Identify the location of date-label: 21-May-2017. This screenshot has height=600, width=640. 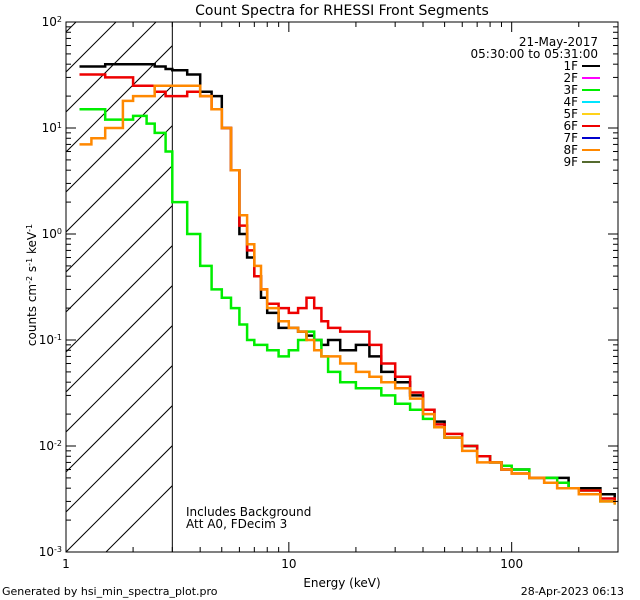
(558, 42).